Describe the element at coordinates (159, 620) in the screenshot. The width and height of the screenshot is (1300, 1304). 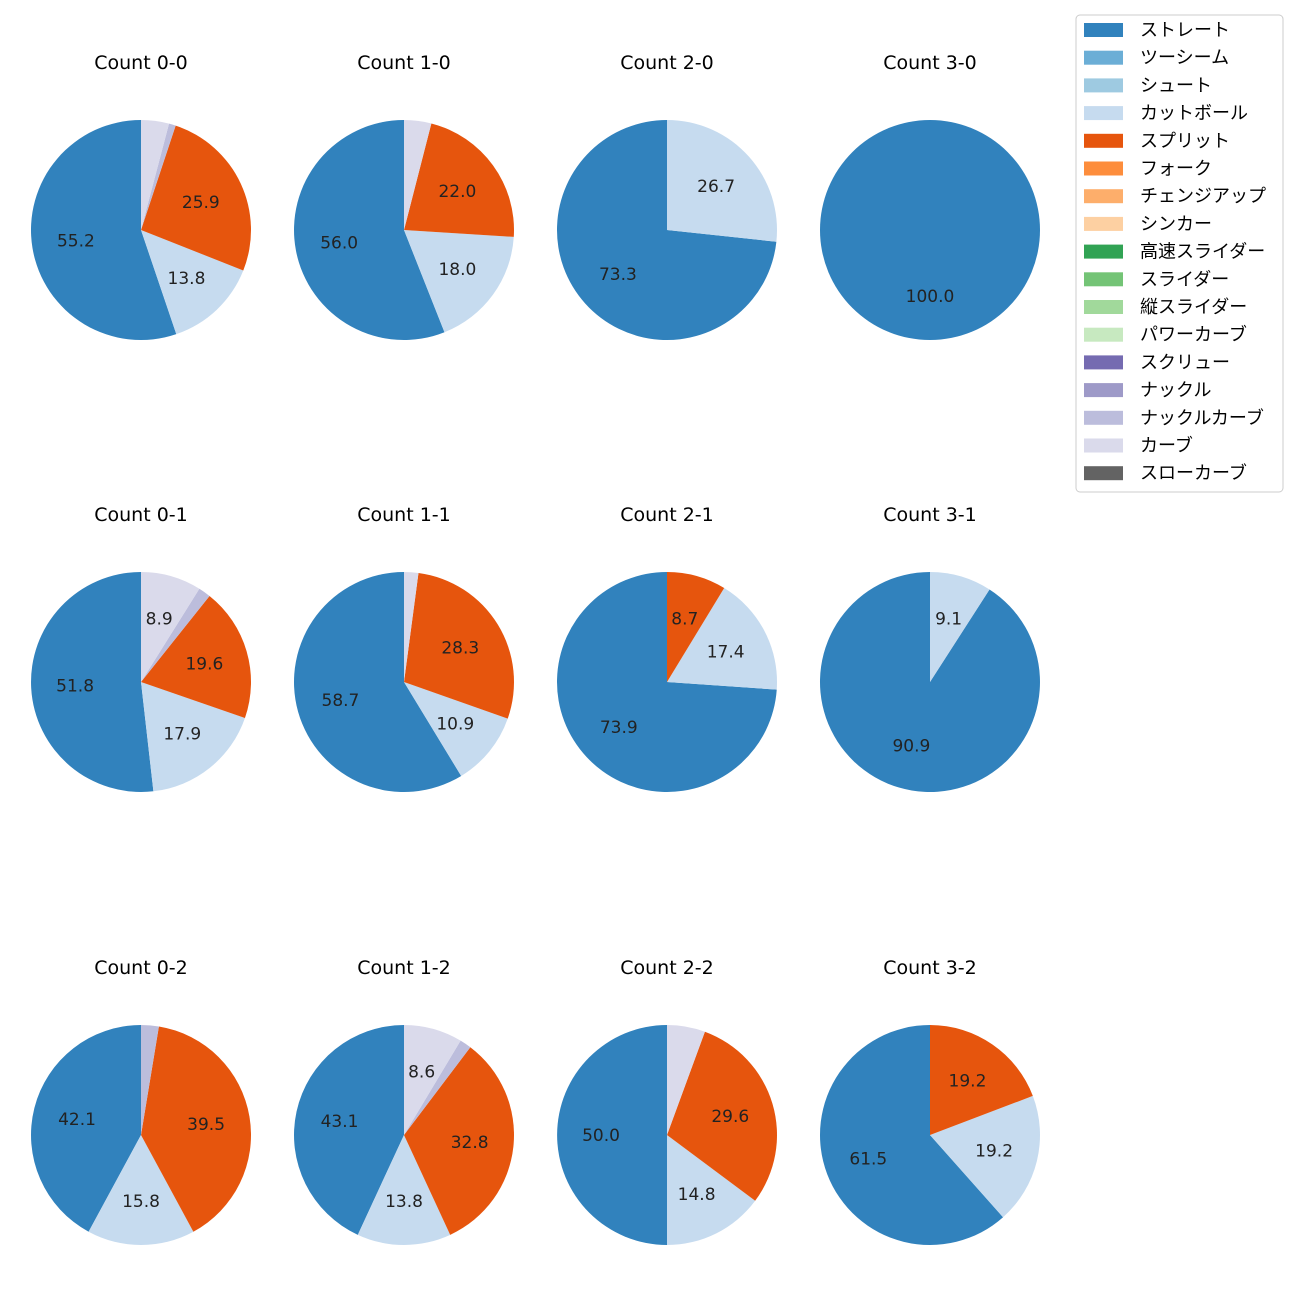
I see `slice-label: 8.9` at that location.